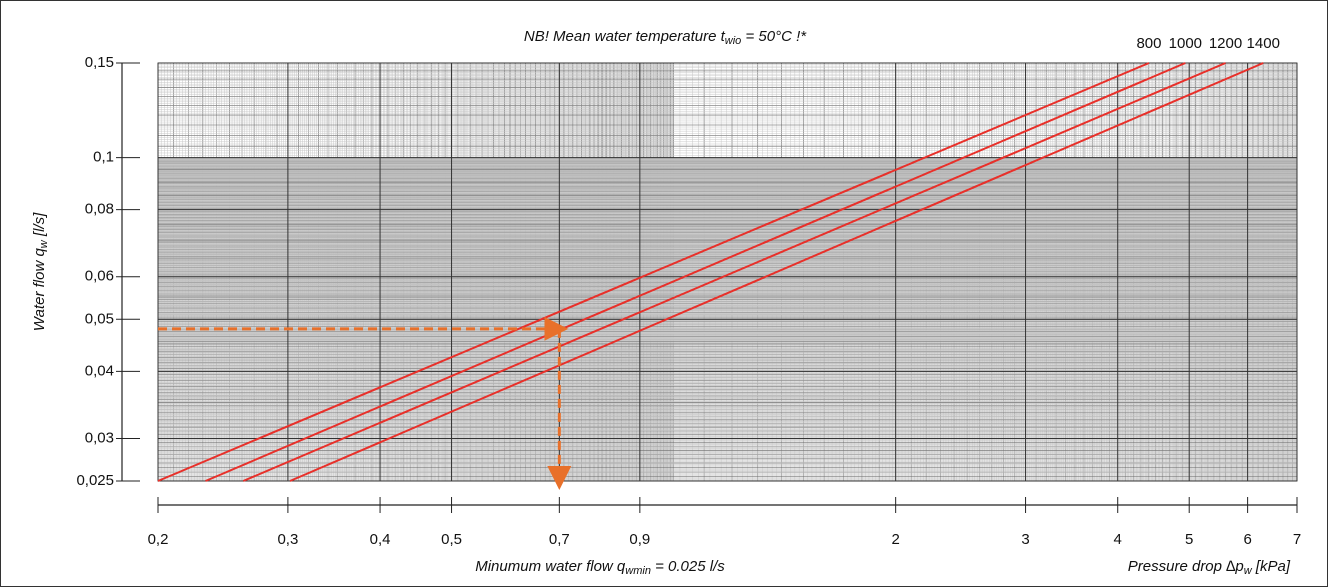  Describe the element at coordinates (1118, 539) in the screenshot. I see `x-tick-label: 4` at that location.